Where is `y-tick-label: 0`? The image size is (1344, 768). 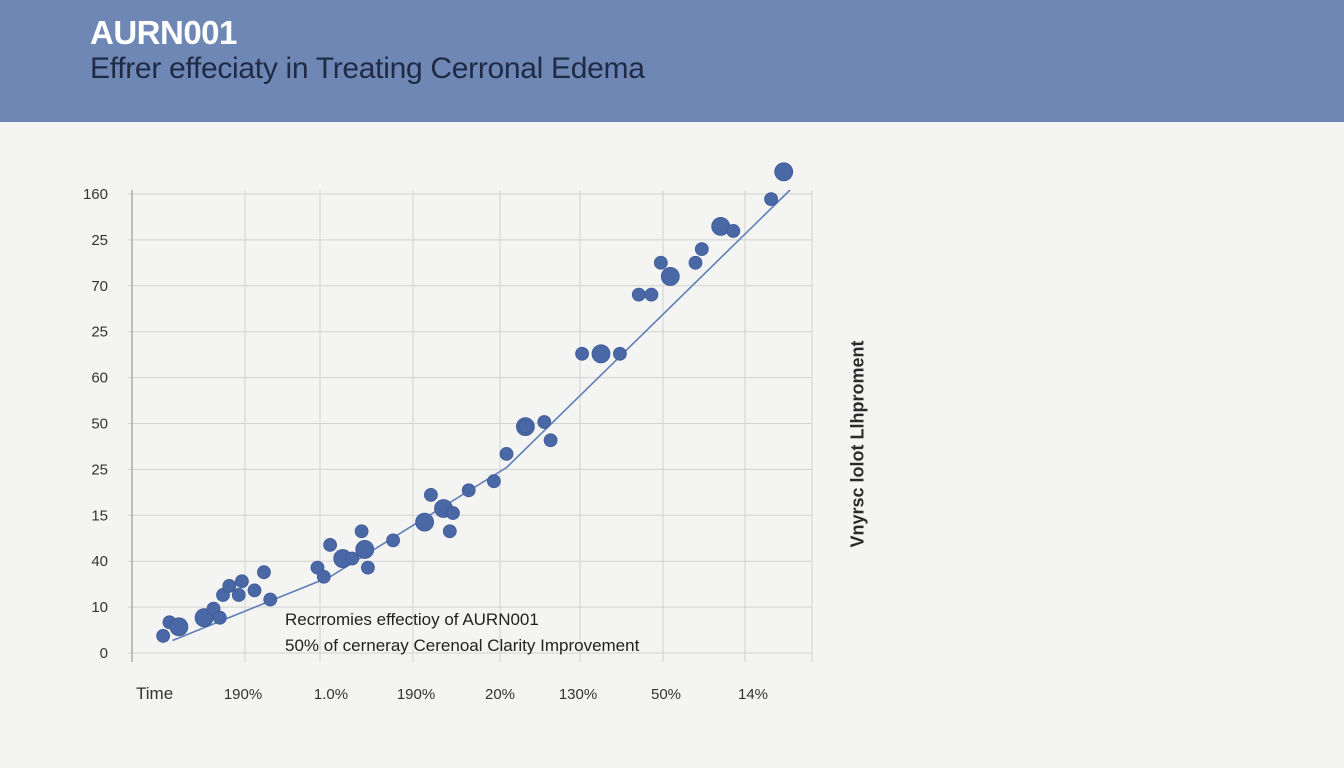 y-tick-label: 0 is located at coordinates (104, 653).